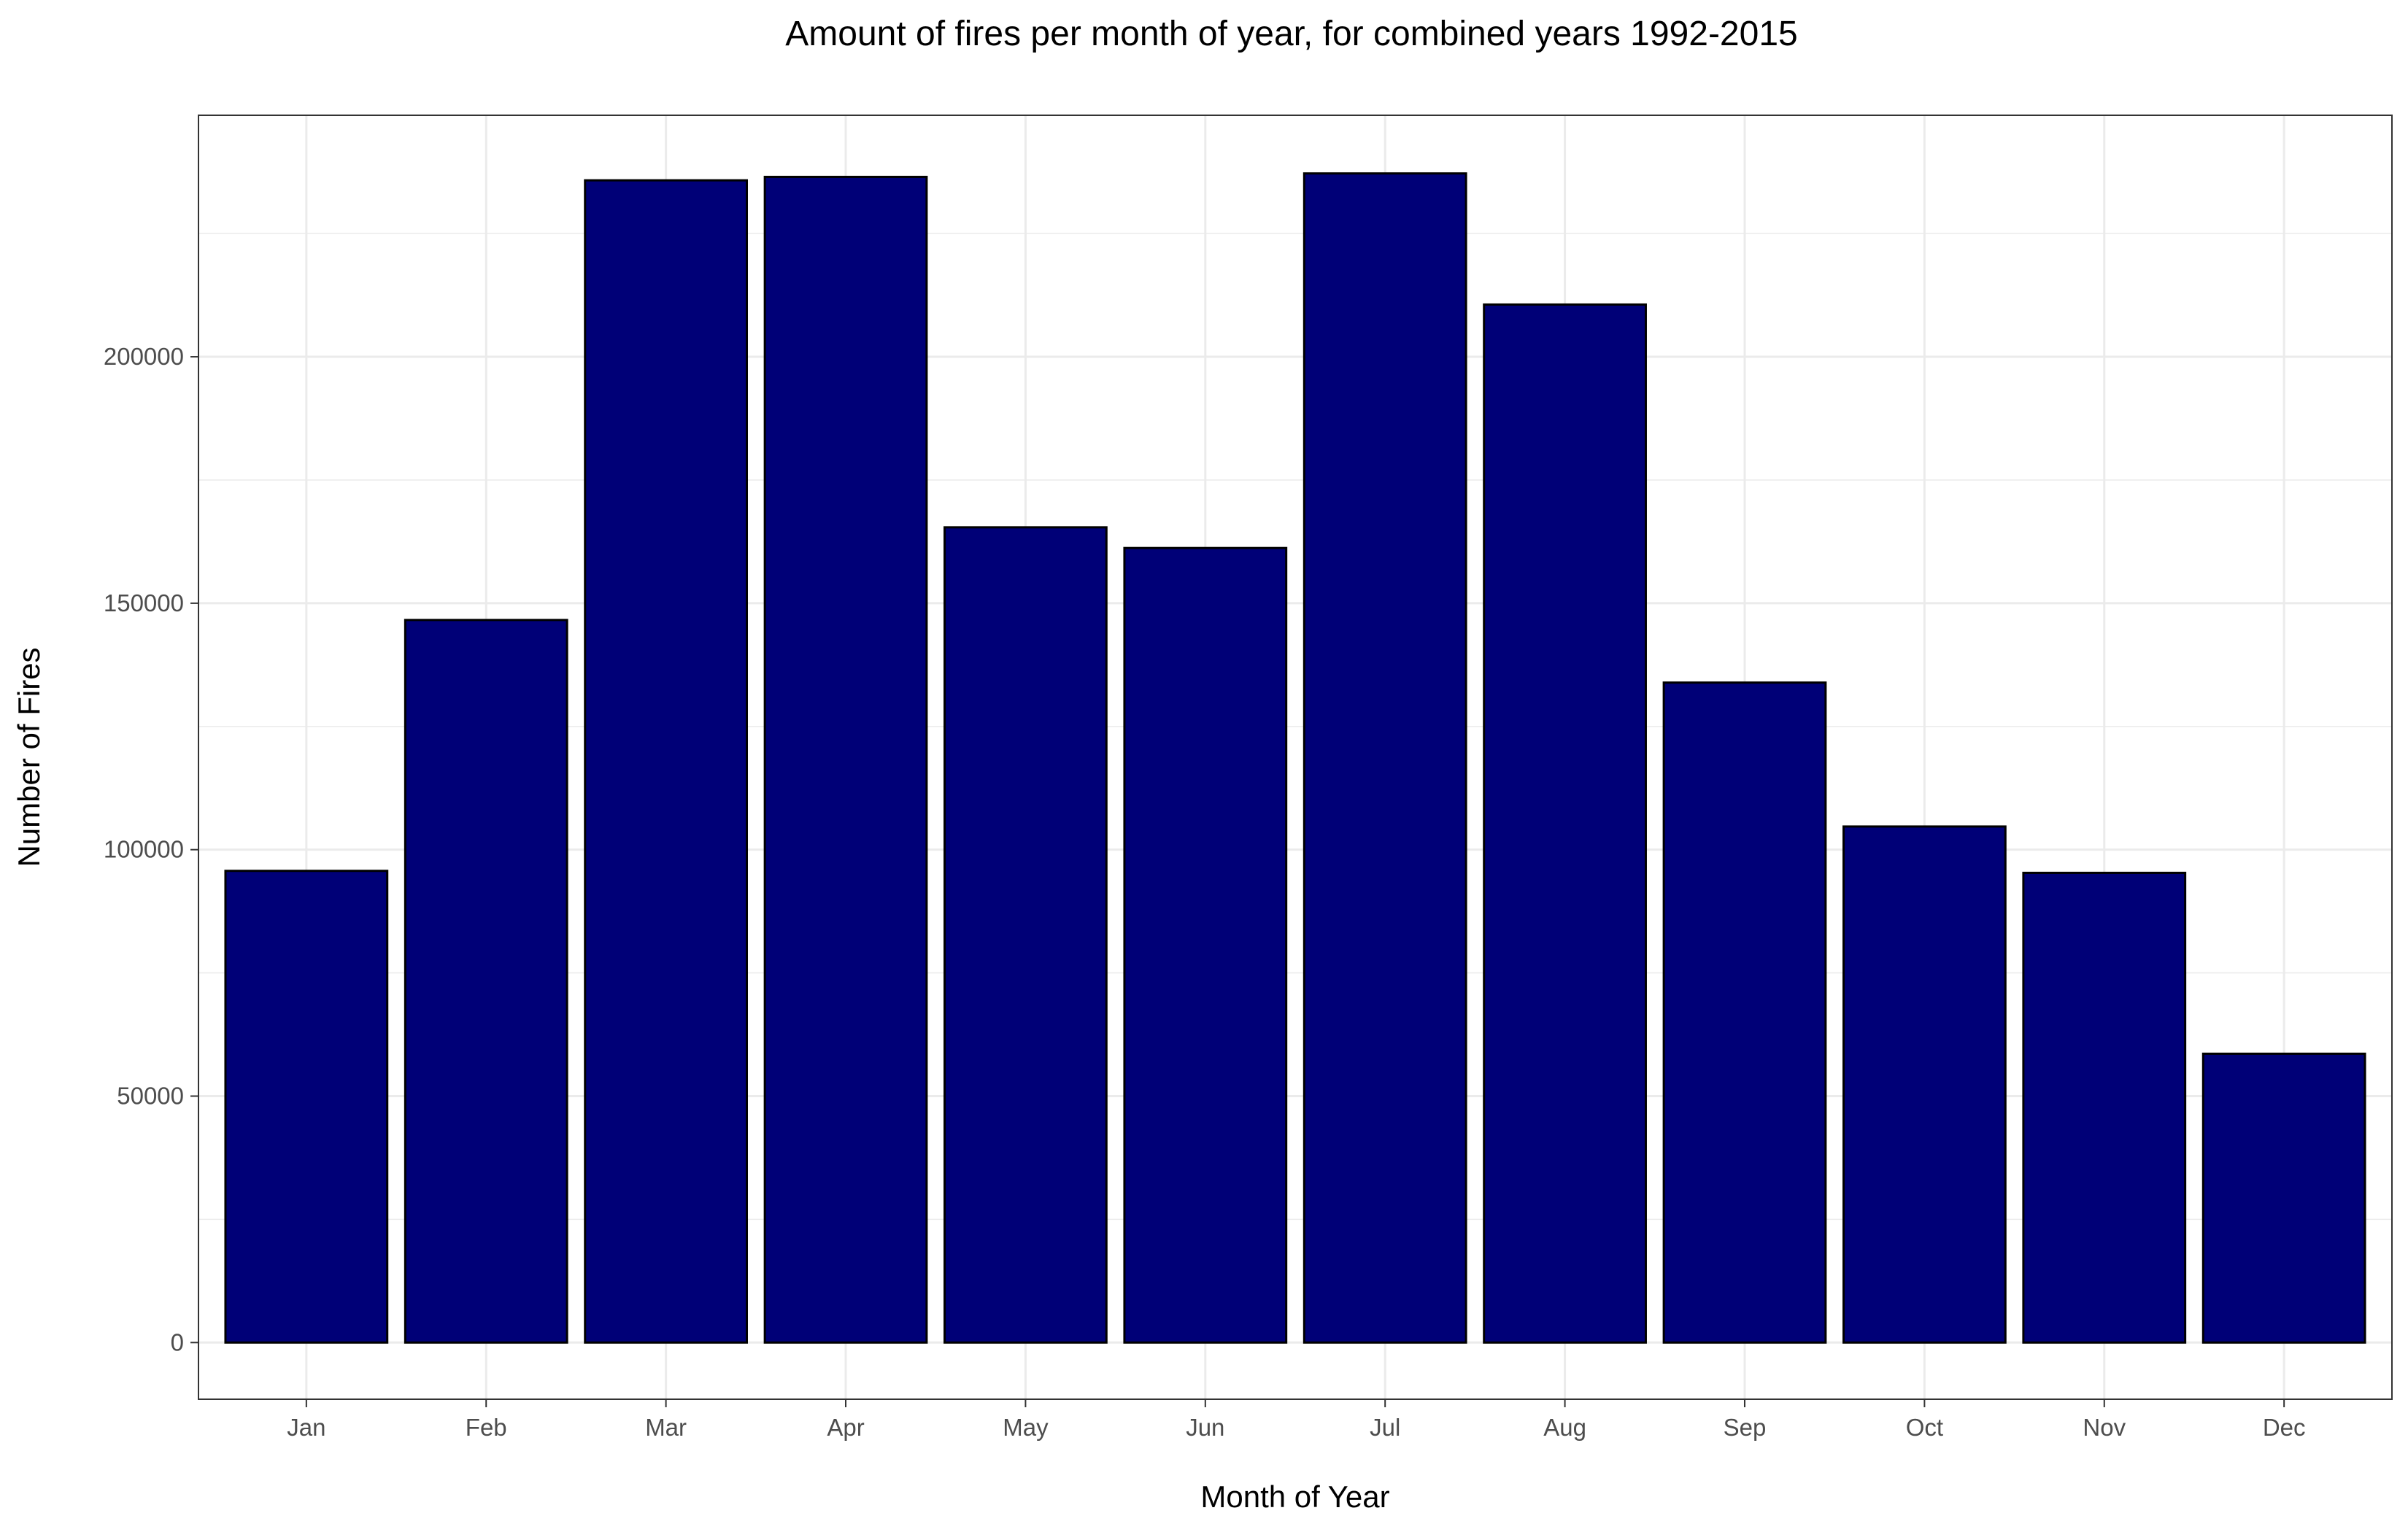  What do you see at coordinates (1565, 824) in the screenshot?
I see `bar-aug` at bounding box center [1565, 824].